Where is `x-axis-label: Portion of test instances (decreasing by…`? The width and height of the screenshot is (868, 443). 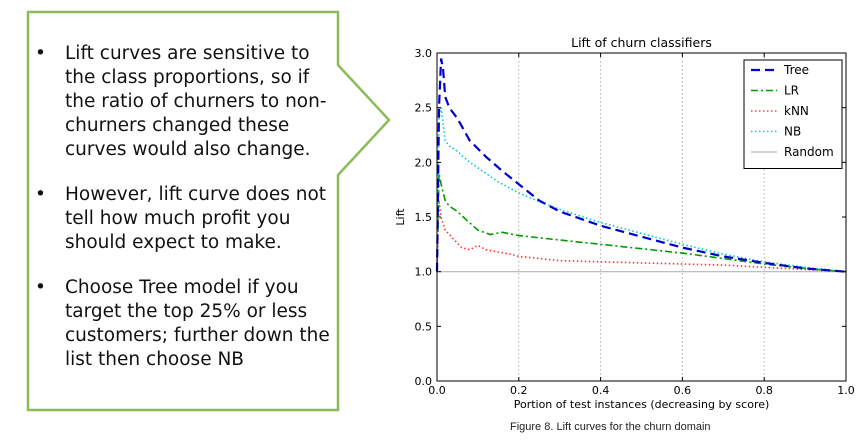
x-axis-label: Portion of test instances (decreasing by… is located at coordinates (642, 404).